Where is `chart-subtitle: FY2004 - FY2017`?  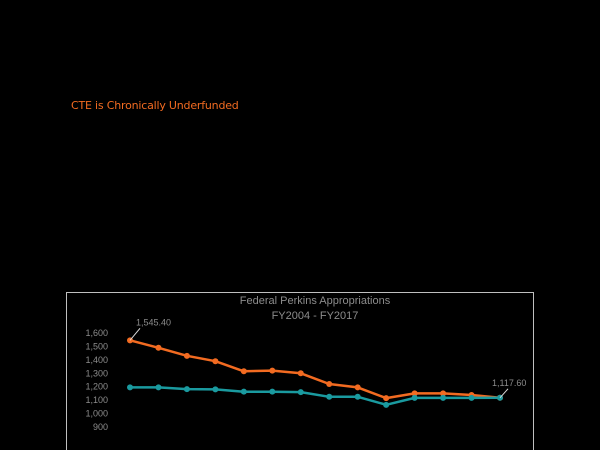
chart-subtitle: FY2004 - FY2017 is located at coordinates (315, 316).